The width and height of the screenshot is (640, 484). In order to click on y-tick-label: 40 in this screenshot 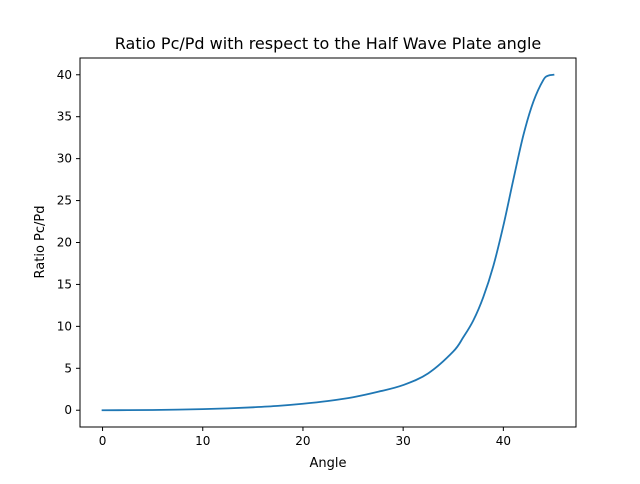, I will do `click(64, 75)`.